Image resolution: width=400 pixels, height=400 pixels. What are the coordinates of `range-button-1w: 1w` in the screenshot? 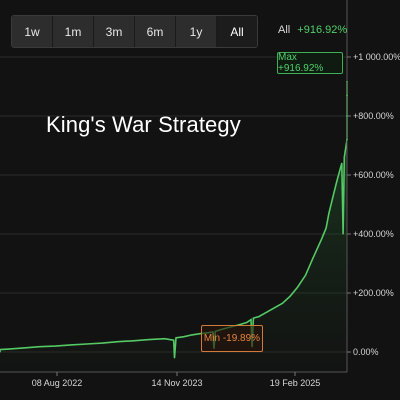 It's located at (32, 31).